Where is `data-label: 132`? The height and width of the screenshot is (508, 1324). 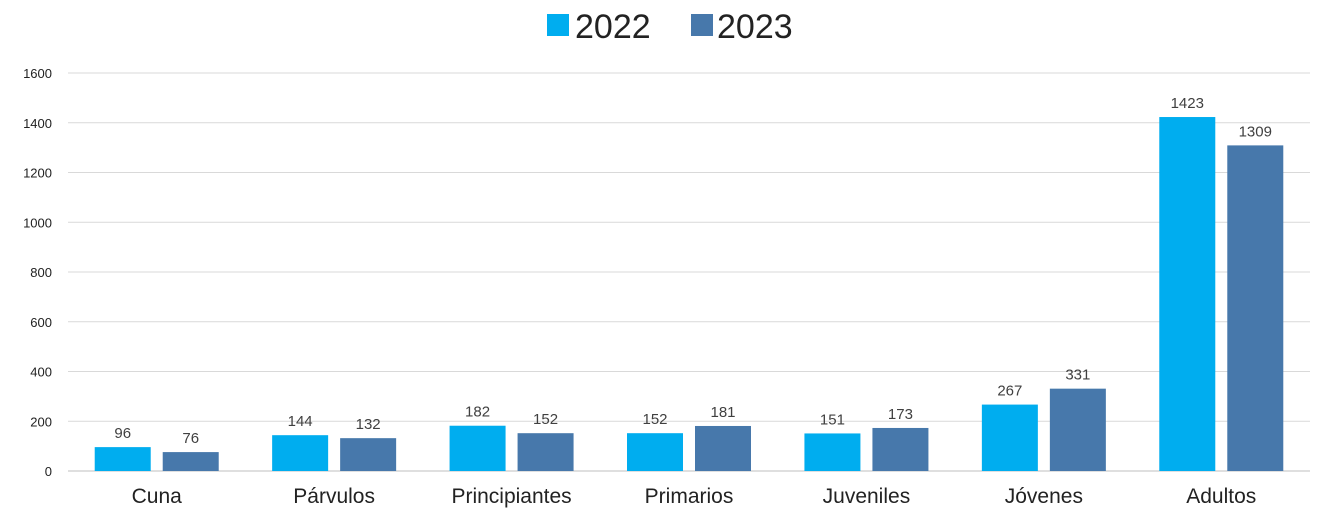 data-label: 132 is located at coordinates (368, 424).